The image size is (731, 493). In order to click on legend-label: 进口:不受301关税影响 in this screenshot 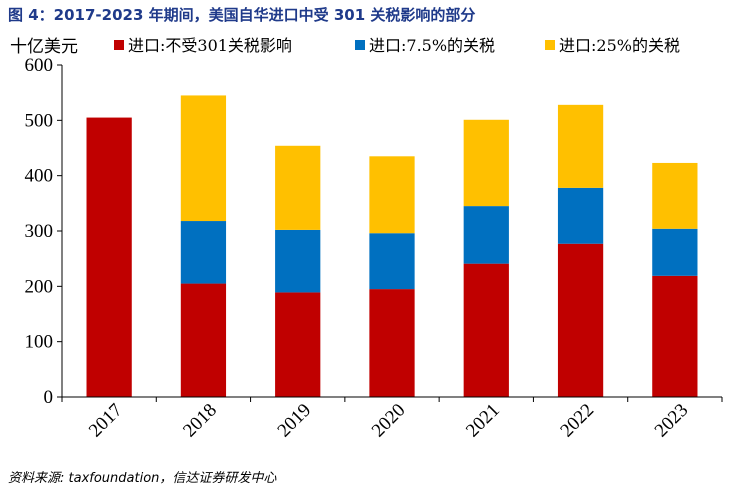, I will do `click(210, 45)`.